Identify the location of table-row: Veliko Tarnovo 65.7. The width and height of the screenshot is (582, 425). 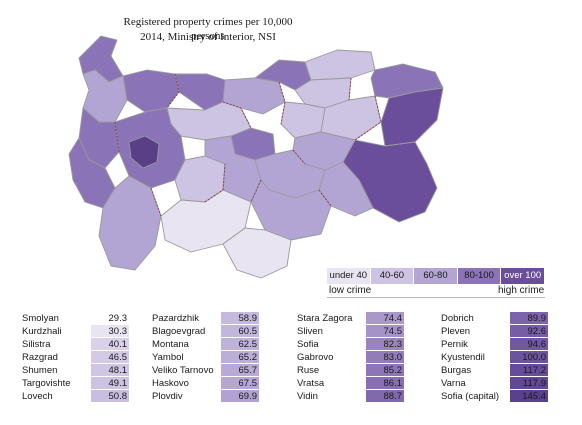
(205, 370).